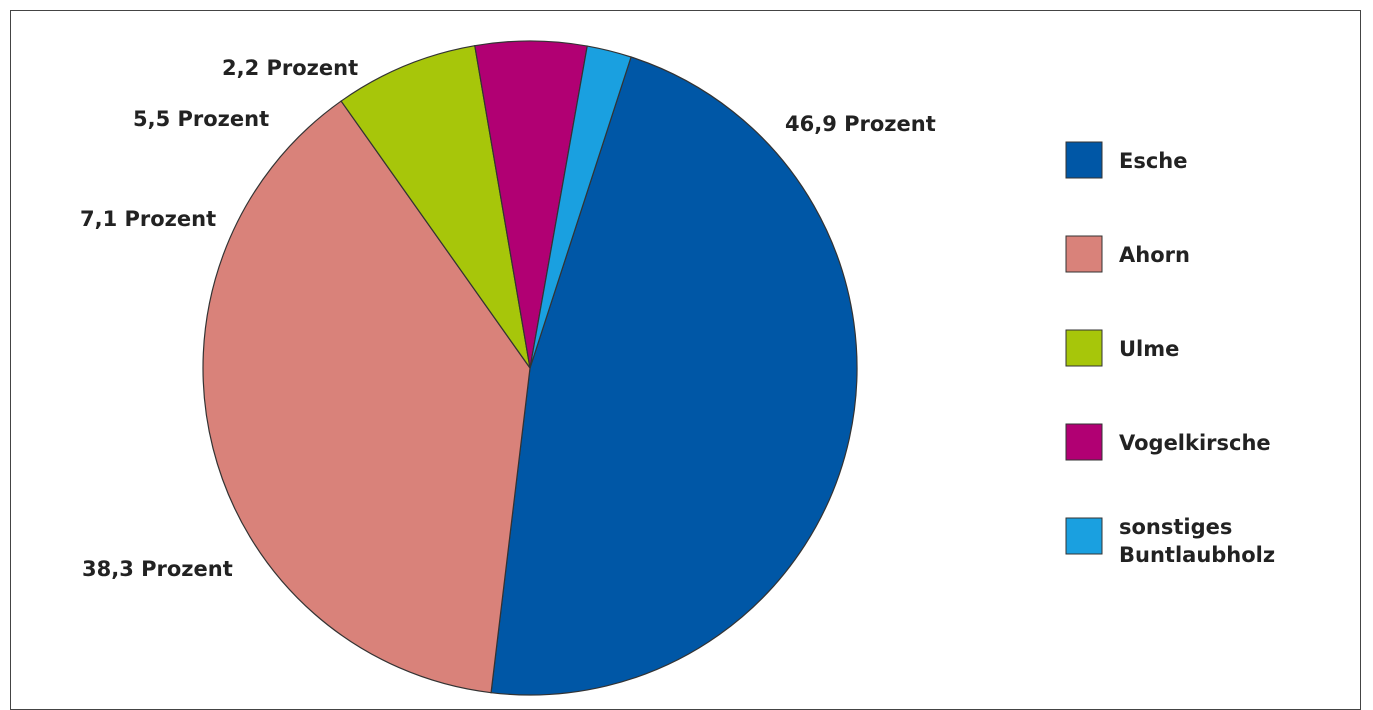 This screenshot has height=710, width=1373. I want to click on legend-item-sonstiges-buntlaubholz: sonstiges Buntlaubholz, so click(1170, 541).